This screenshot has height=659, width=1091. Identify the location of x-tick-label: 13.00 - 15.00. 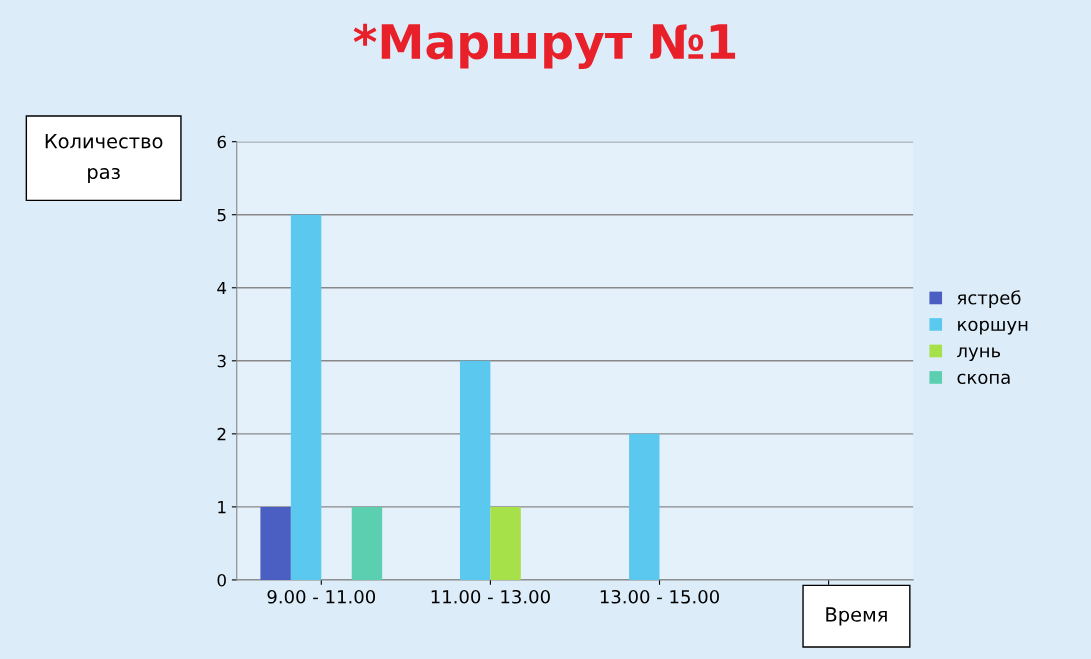
(659, 596).